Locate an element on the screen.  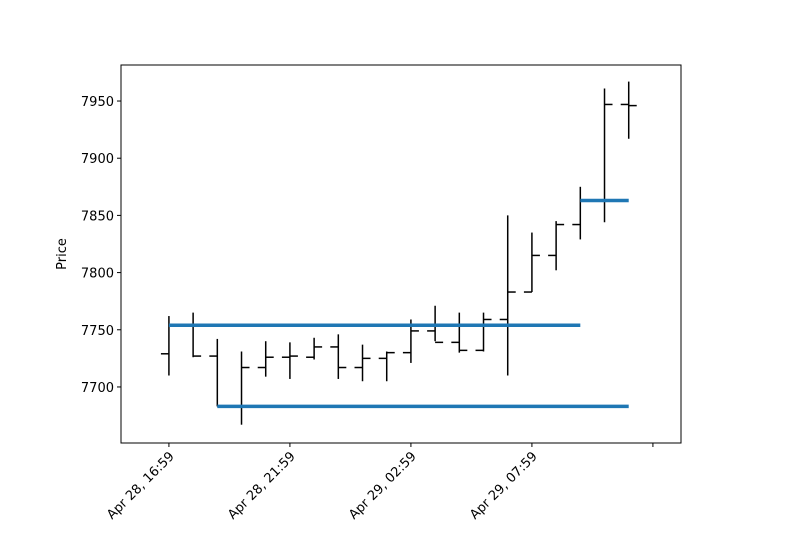
x-tick-label: Apr 28, 16:59 is located at coordinates (140, 485).